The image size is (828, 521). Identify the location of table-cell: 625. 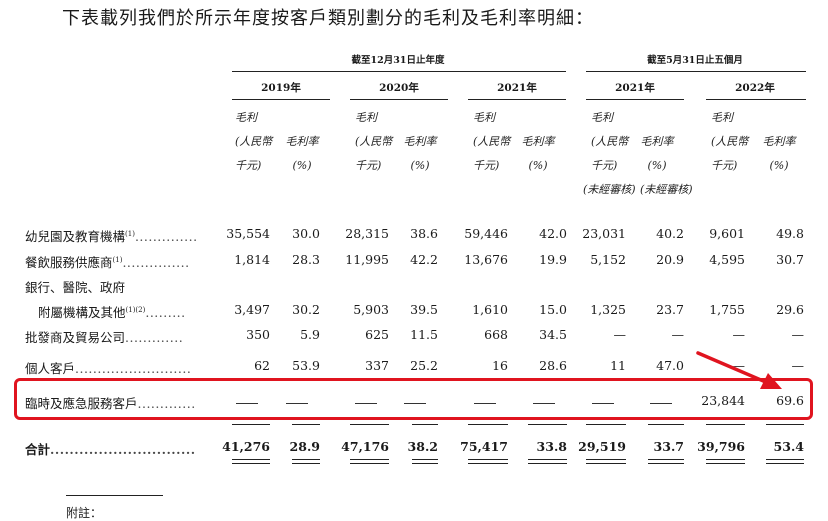
(377, 334).